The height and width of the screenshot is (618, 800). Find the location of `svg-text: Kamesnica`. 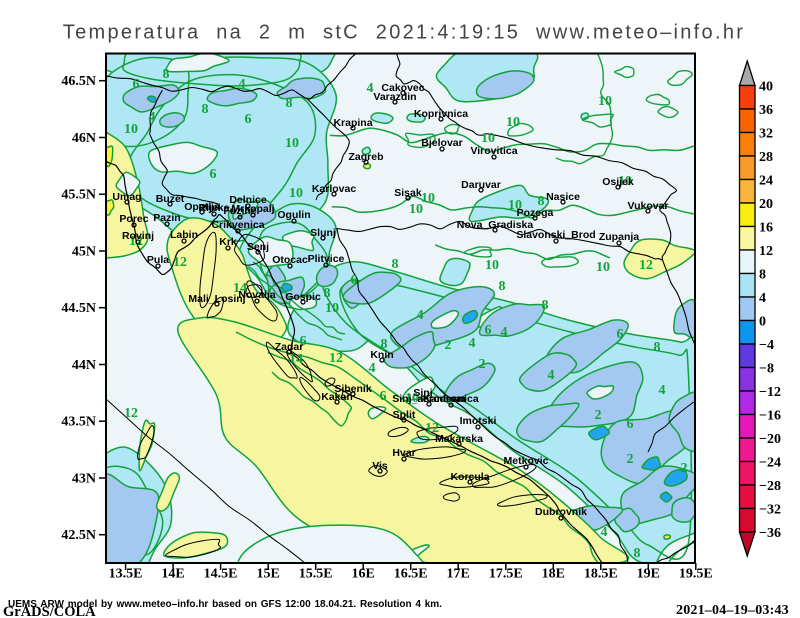

svg-text: Kamesnica is located at coordinates (451, 399).